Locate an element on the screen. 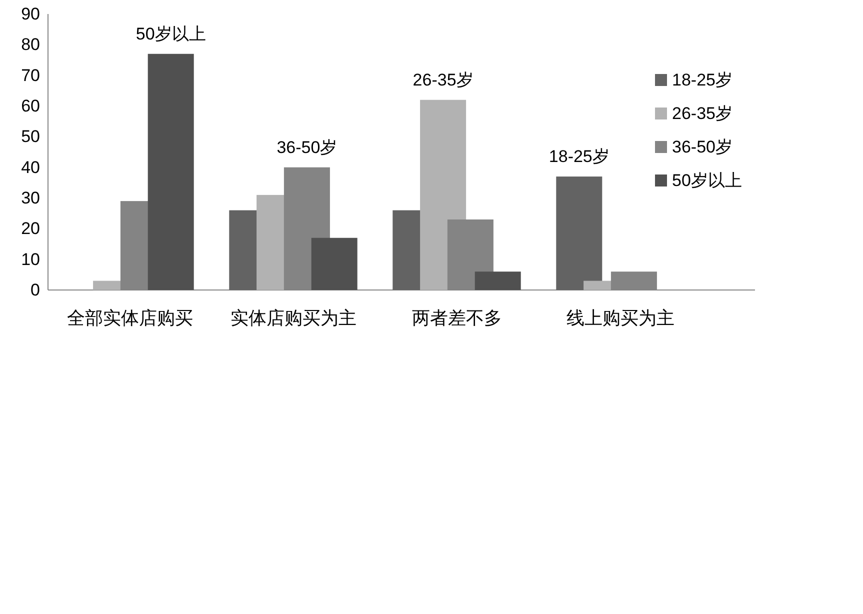 The width and height of the screenshot is (863, 614). y-tick-label: 10 is located at coordinates (30, 259).